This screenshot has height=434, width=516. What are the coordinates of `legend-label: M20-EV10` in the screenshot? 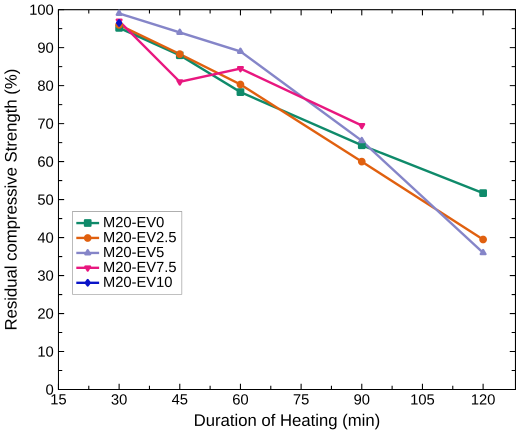 It's located at (138, 282).